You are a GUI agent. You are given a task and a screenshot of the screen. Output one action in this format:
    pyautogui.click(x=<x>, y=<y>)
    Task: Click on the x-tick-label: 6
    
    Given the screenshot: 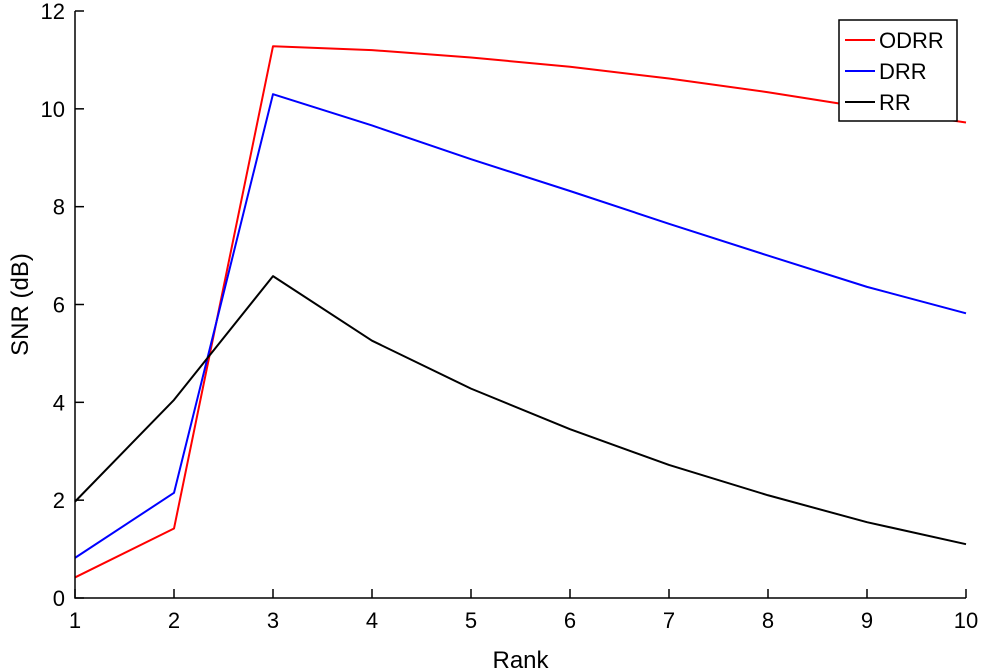 What is the action you would take?
    pyautogui.click(x=570, y=620)
    